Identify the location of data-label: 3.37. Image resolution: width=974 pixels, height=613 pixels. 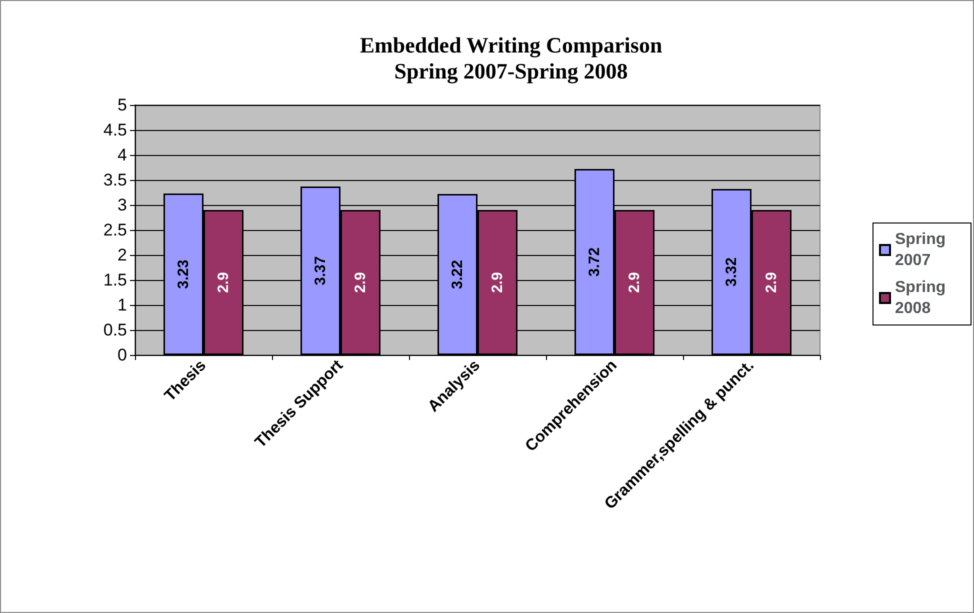
(320, 271).